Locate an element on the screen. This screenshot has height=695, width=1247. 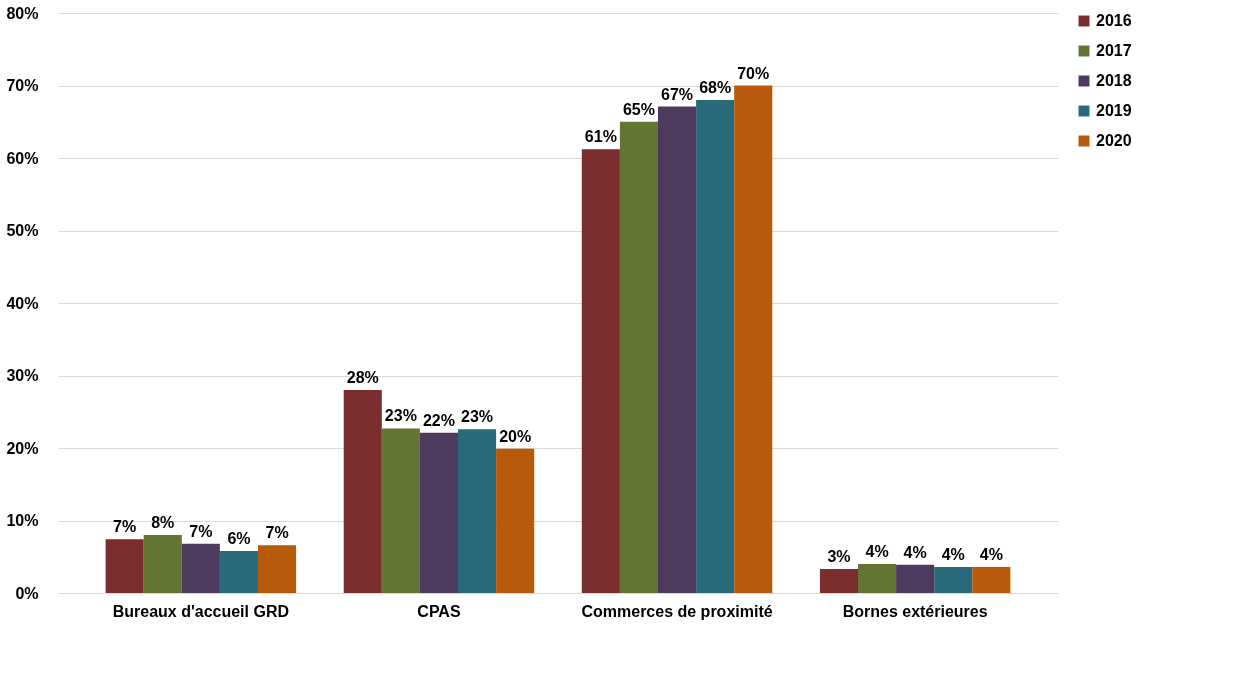
x-tick-label: CPAS is located at coordinates (439, 611).